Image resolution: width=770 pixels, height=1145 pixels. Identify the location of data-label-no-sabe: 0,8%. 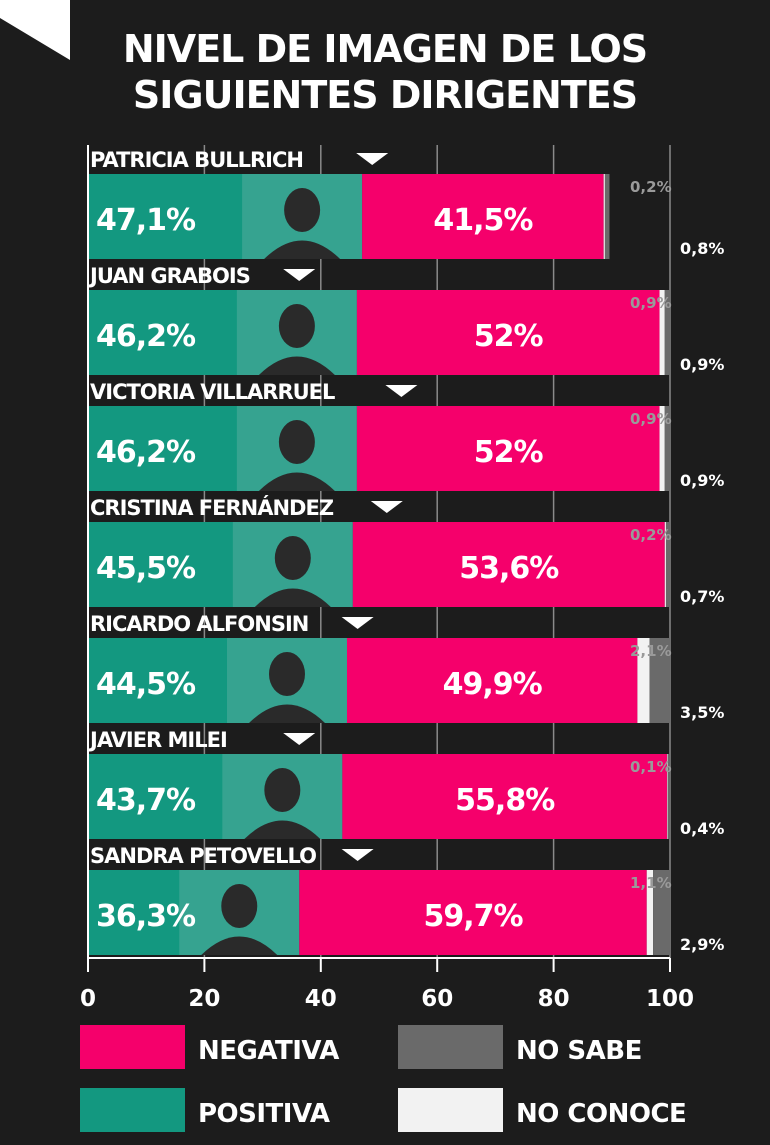
(702, 248).